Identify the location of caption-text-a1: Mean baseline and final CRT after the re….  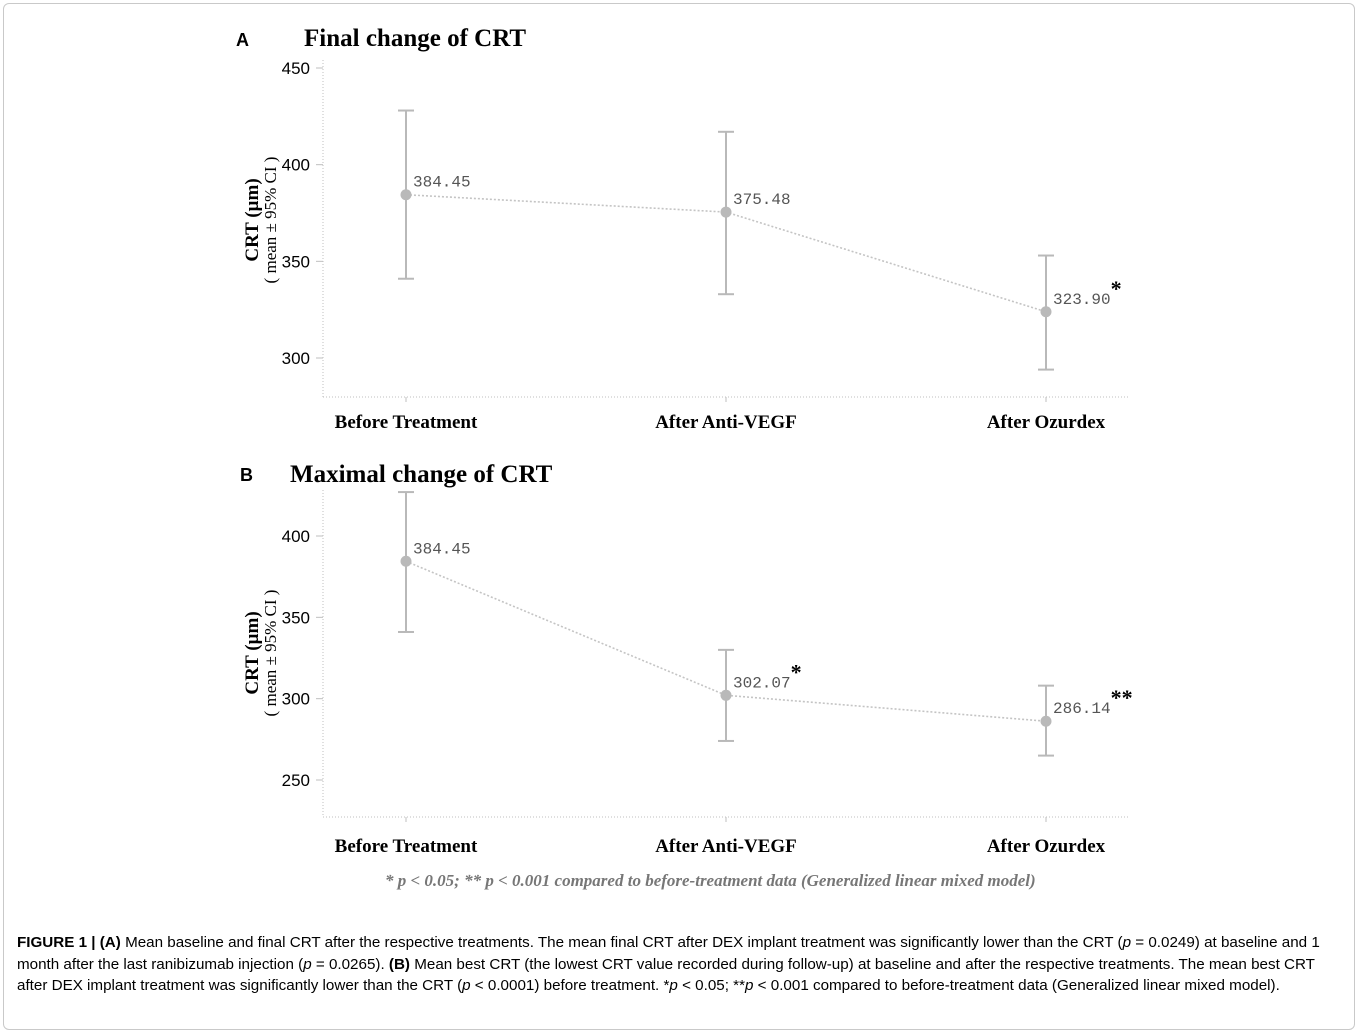
(624, 942).